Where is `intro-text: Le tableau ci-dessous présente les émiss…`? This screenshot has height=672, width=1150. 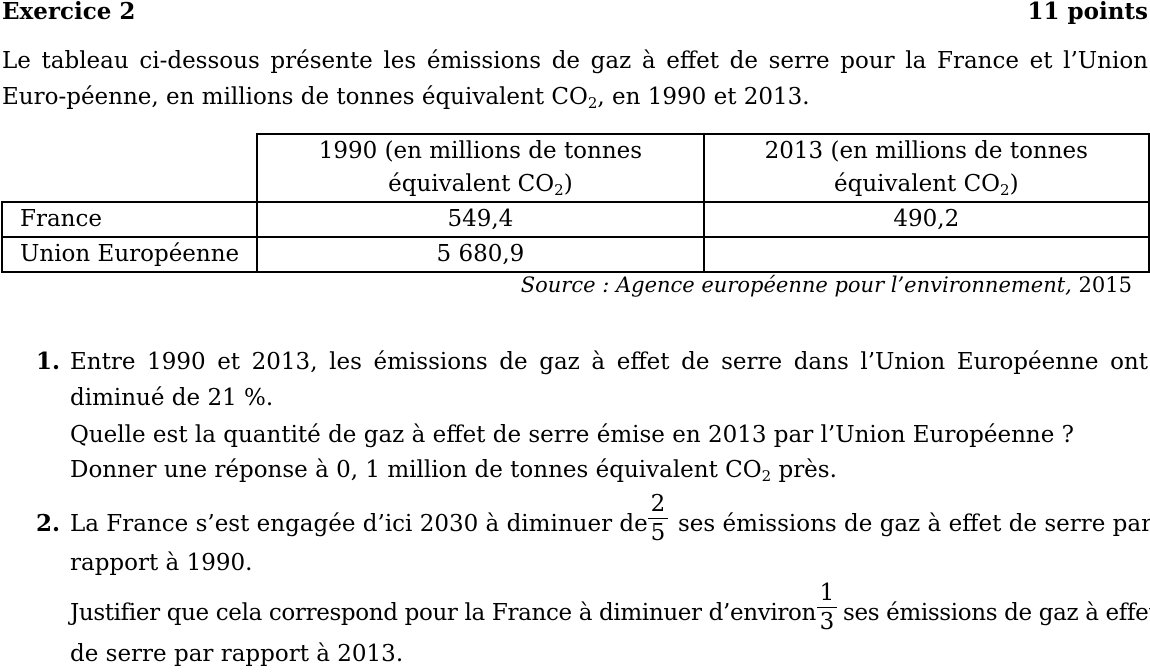 intro-text: Le tableau ci-dessous présente les émiss… is located at coordinates (575, 79).